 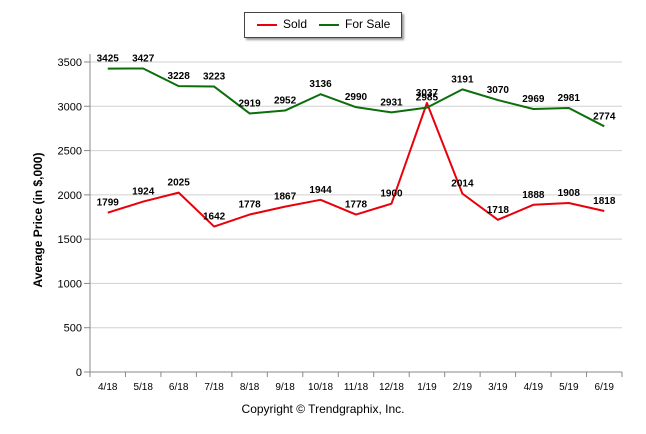 I want to click on data-label-for-sale: 3191, so click(x=462, y=79).